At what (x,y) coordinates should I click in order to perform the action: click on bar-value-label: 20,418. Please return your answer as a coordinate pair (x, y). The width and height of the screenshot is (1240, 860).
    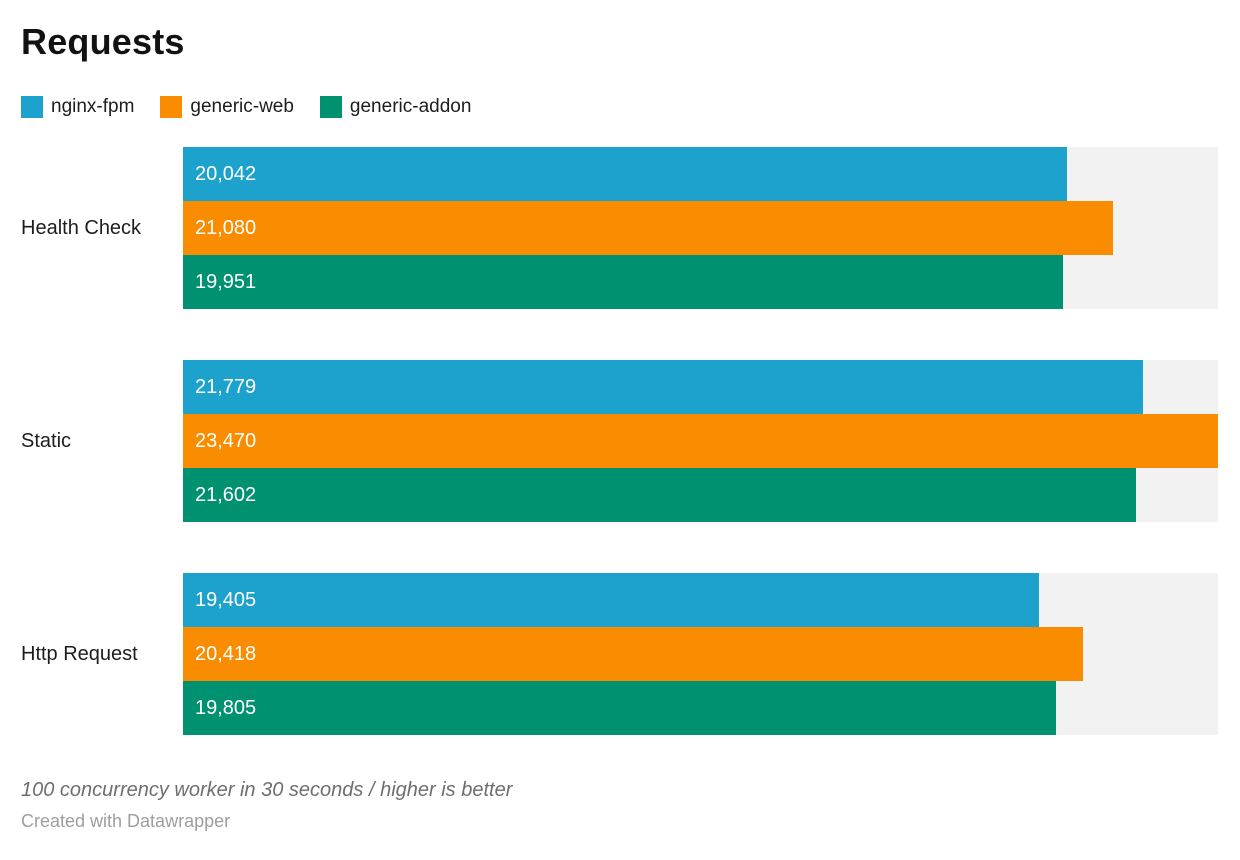
    Looking at the image, I should click on (226, 653).